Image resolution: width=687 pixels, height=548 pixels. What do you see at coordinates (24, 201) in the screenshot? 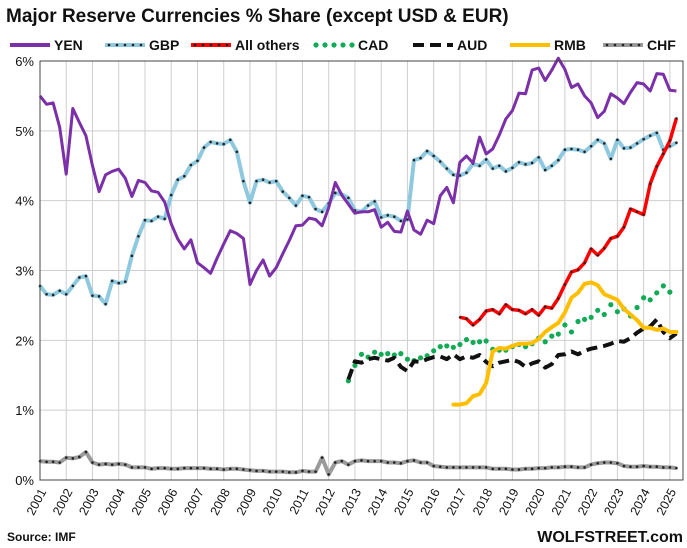
I see `y-tick-label: 4%` at bounding box center [24, 201].